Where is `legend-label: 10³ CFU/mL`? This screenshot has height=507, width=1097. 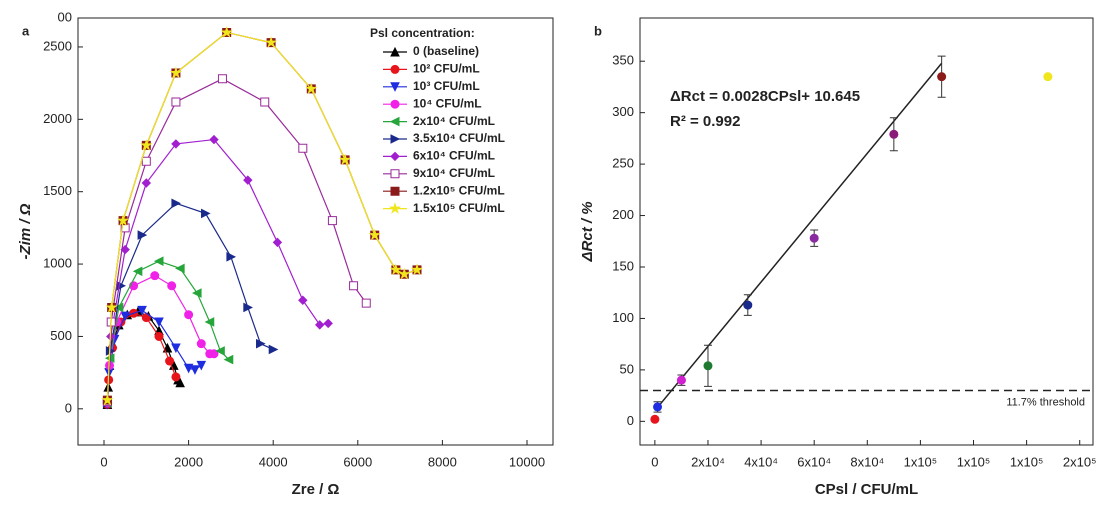 legend-label: 10³ CFU/mL is located at coordinates (446, 86).